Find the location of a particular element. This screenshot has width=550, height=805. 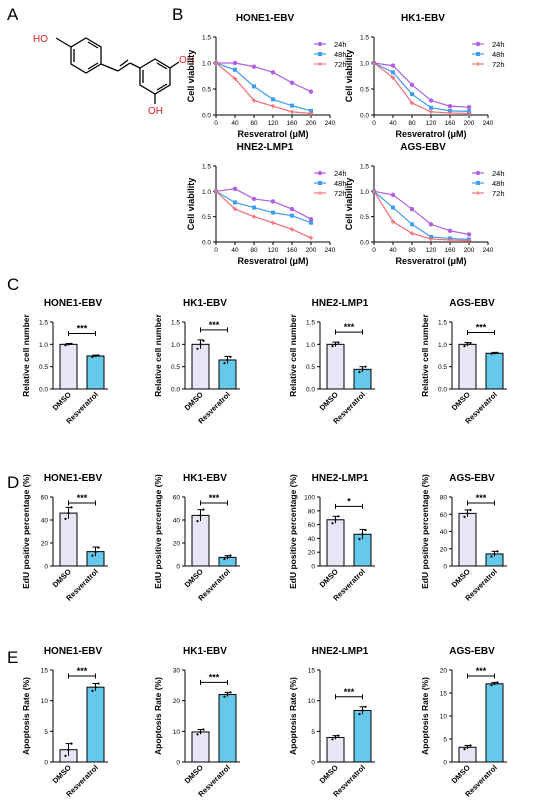

y-tick-label: 5 is located at coordinates (46, 732).